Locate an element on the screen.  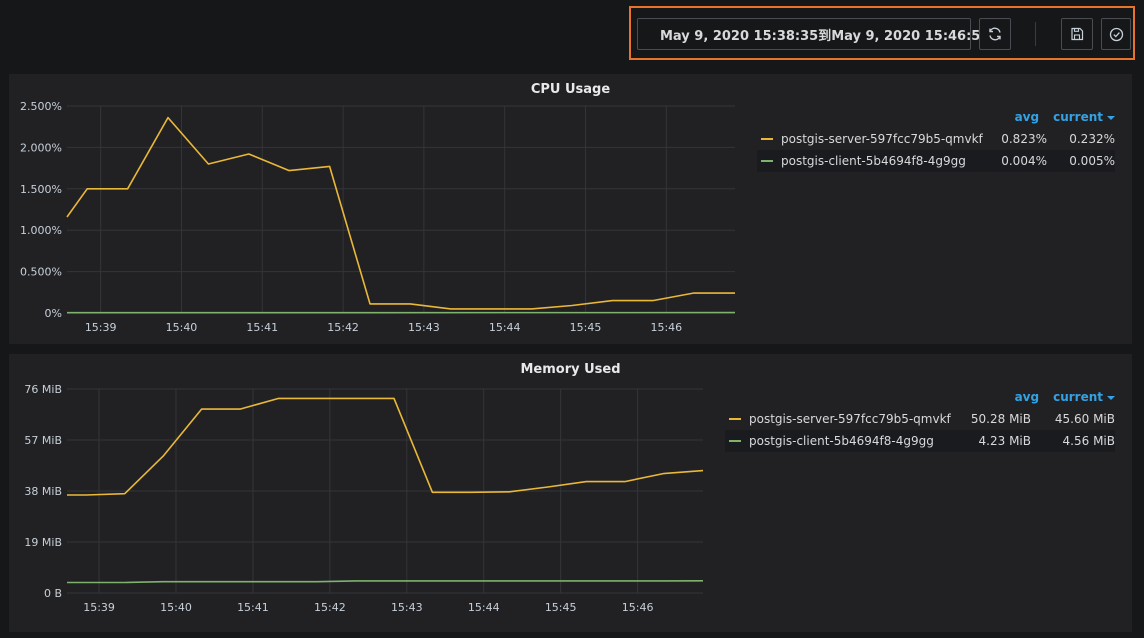
y-tick-label: 0.500% is located at coordinates (41, 272).